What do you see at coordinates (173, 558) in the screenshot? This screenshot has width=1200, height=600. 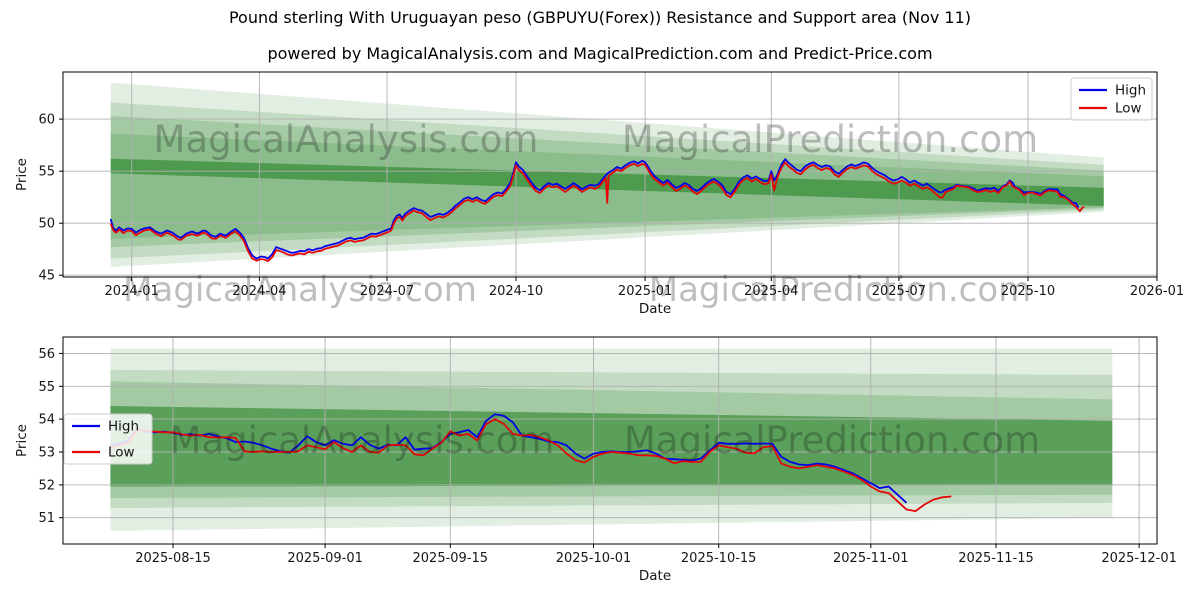 I see `x-tick-label: 2025-08-15` at bounding box center [173, 558].